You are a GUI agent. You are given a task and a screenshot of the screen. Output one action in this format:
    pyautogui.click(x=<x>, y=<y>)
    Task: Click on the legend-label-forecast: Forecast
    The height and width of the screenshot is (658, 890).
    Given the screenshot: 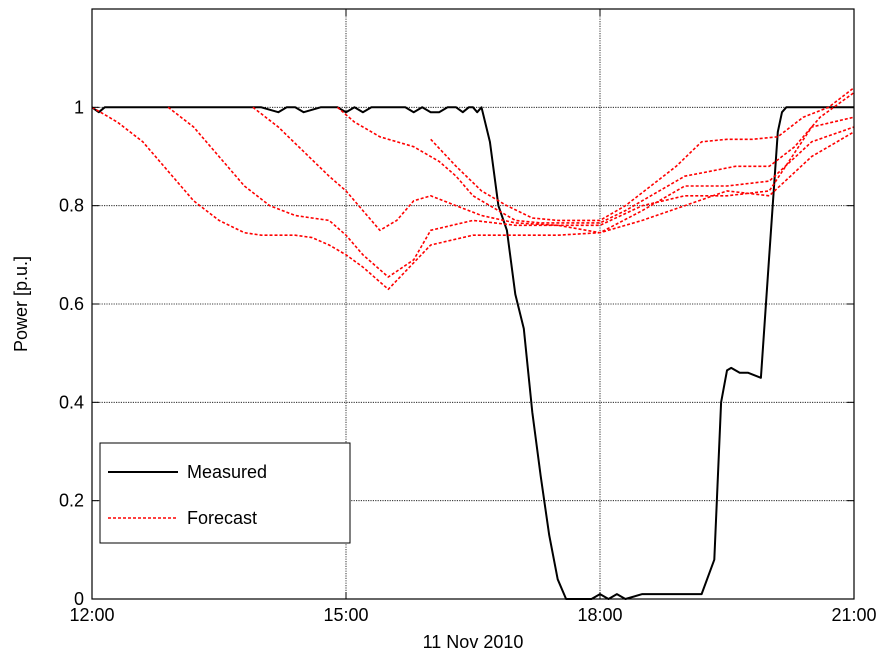 What is the action you would take?
    pyautogui.click(x=222, y=518)
    